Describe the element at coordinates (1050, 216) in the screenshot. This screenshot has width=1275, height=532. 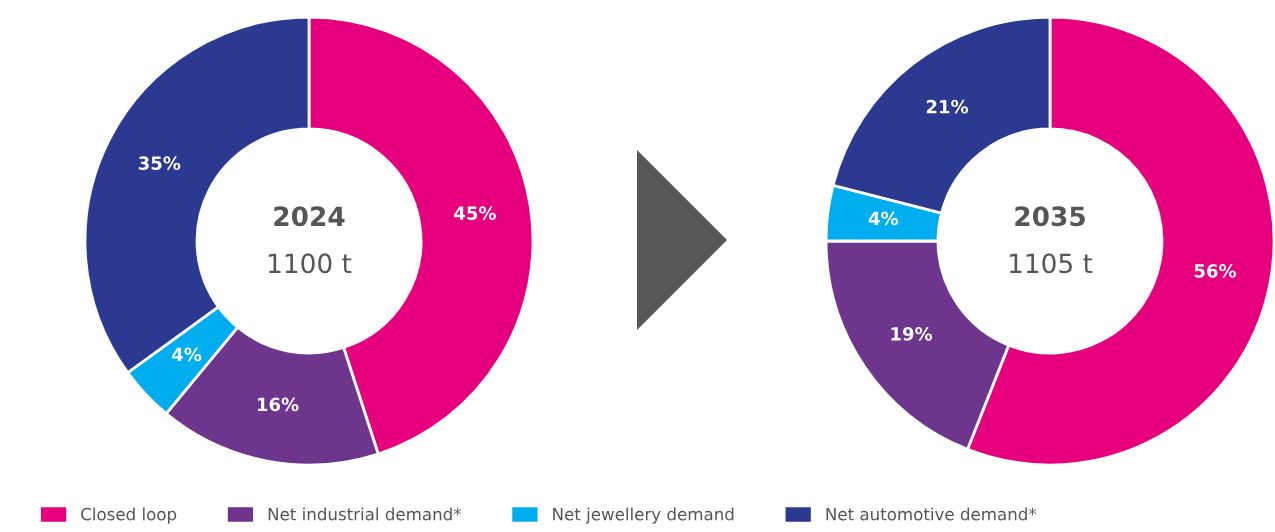
I see `text: 2035` at that location.